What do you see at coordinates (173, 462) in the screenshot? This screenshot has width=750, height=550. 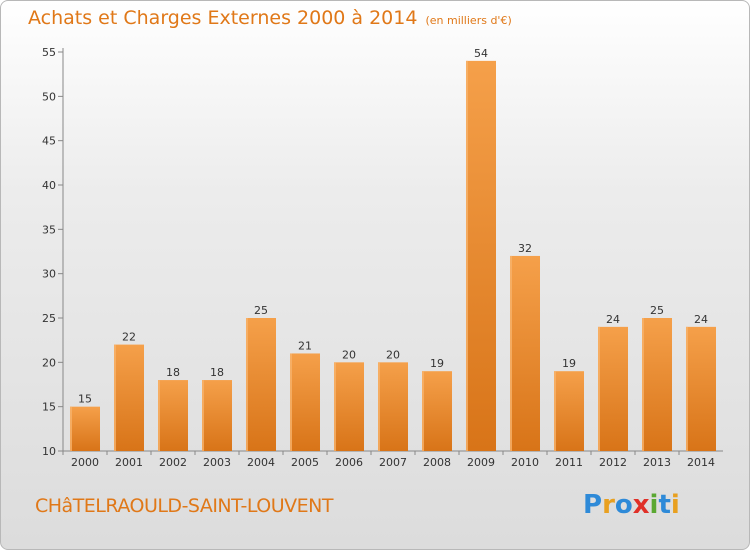 I see `x-tick-label: 2002` at bounding box center [173, 462].